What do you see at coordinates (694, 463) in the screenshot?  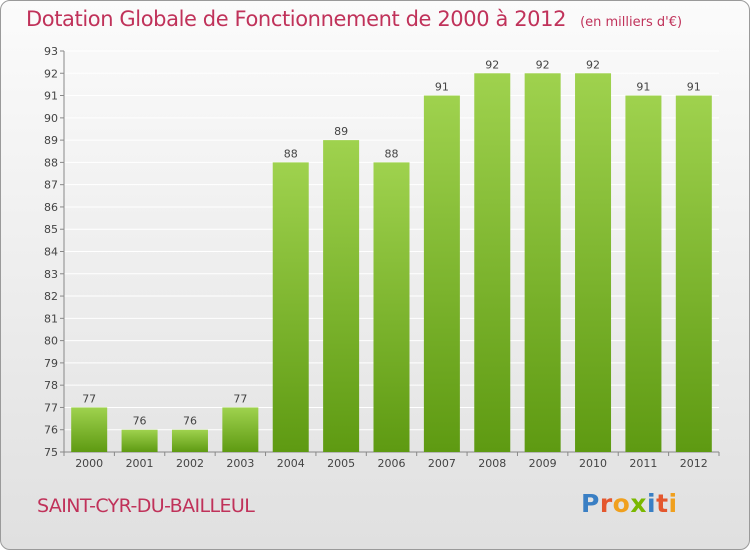 I see `x-tick-label: 2012` at bounding box center [694, 463].